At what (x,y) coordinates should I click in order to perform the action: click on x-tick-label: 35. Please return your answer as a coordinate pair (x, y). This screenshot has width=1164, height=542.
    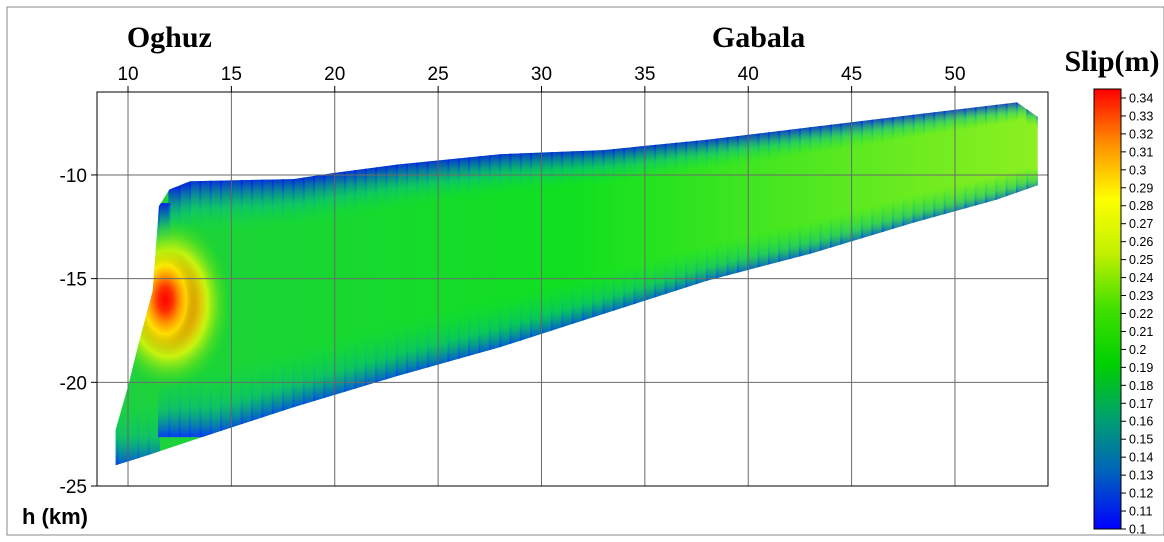
    Looking at the image, I should click on (644, 74).